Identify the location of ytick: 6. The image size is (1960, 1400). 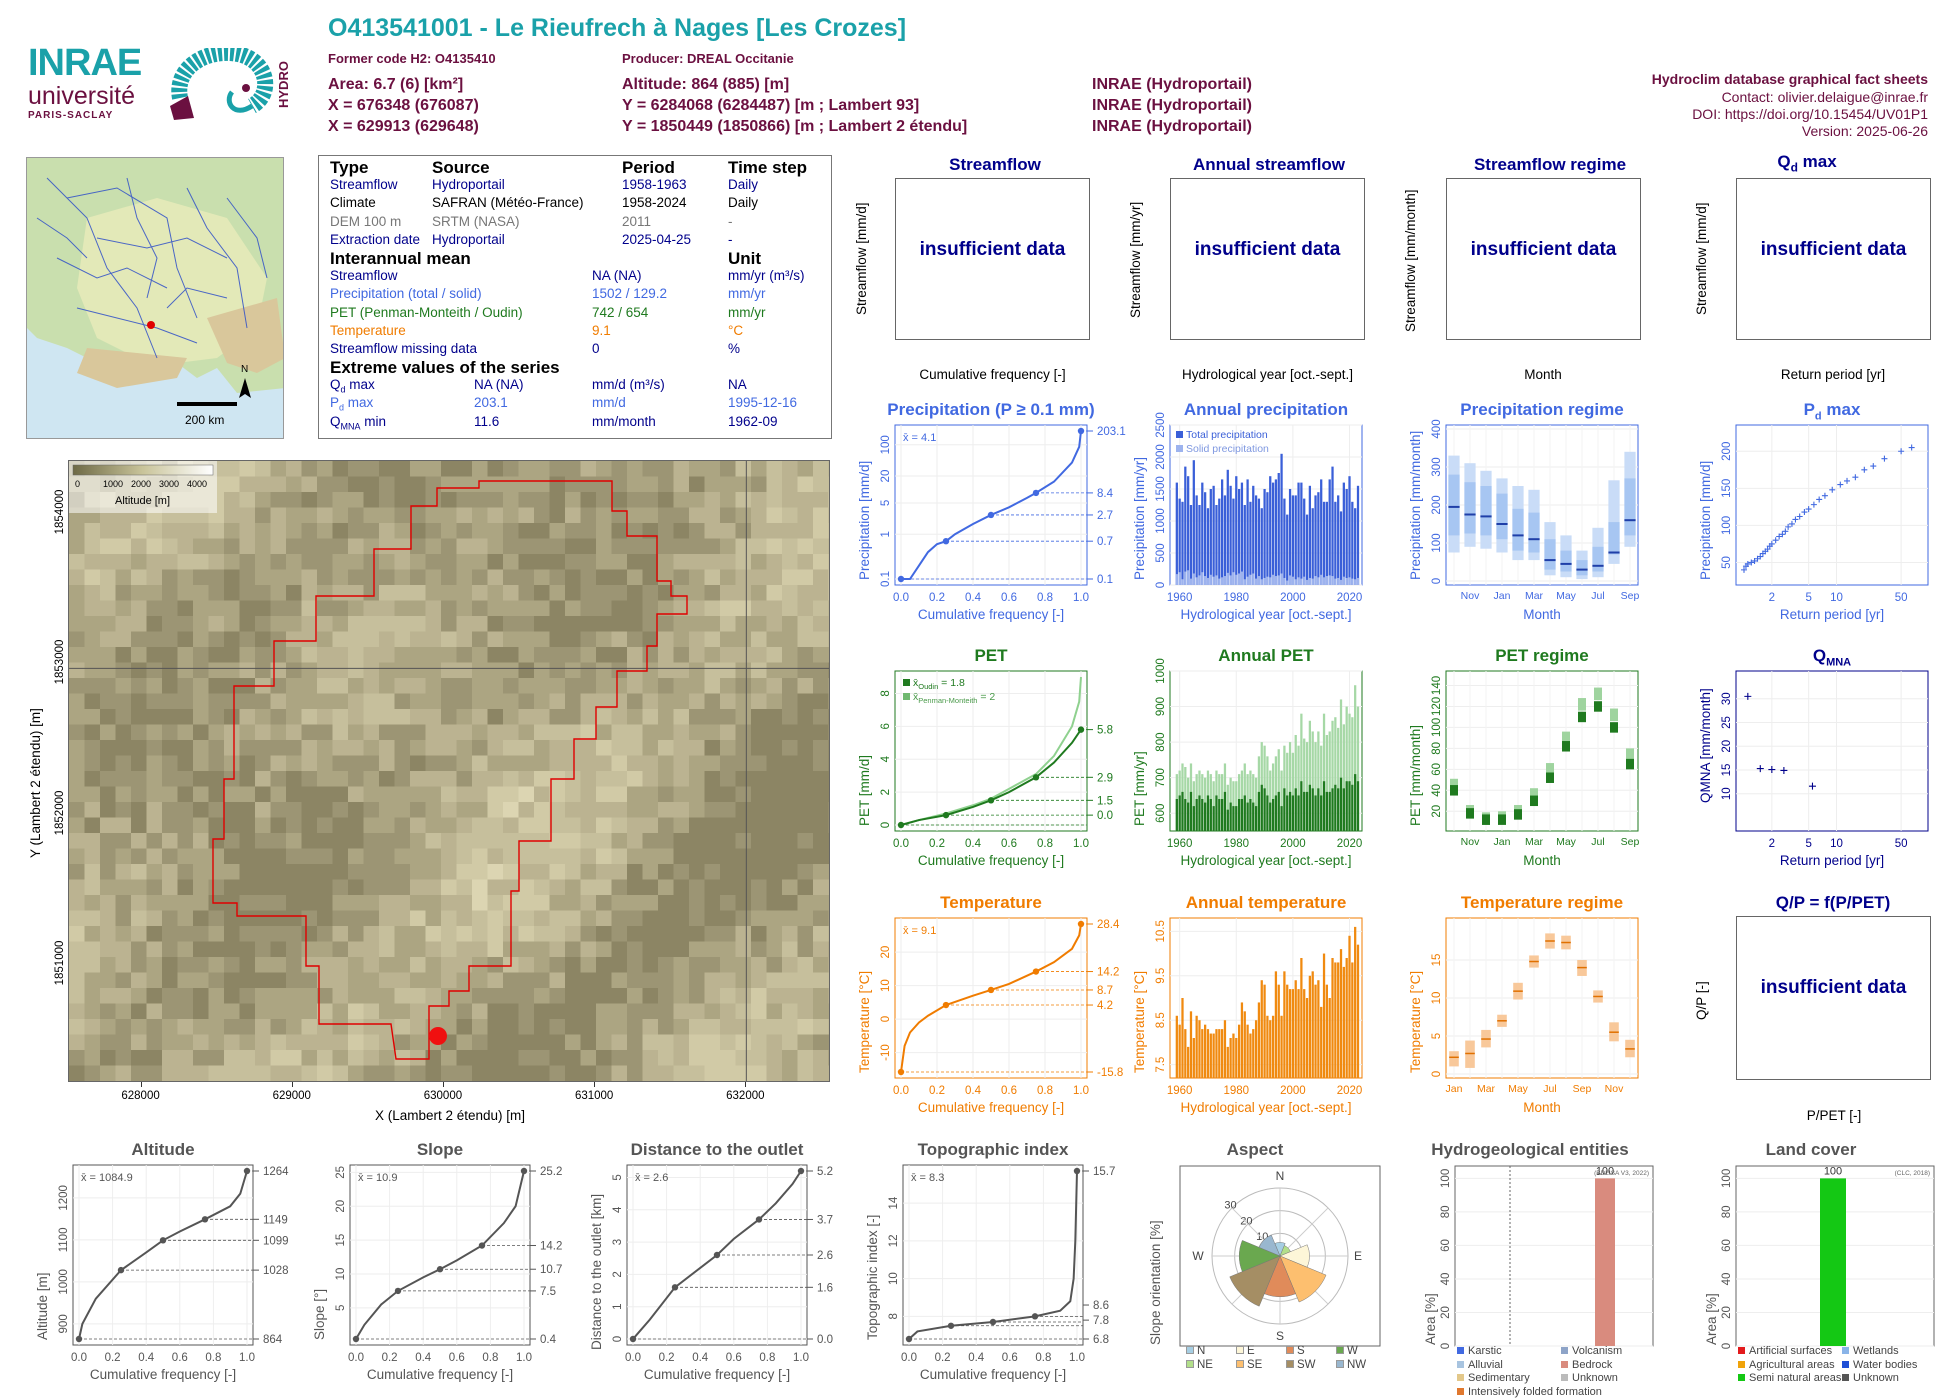
(886, 726).